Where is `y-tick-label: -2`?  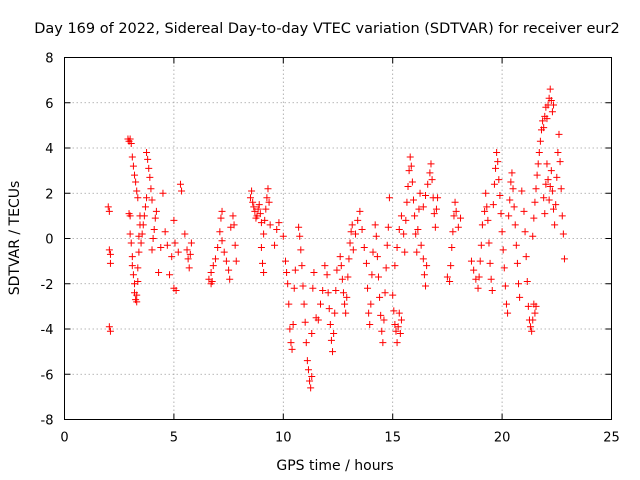
y-tick-label: -2 is located at coordinates (47, 285).